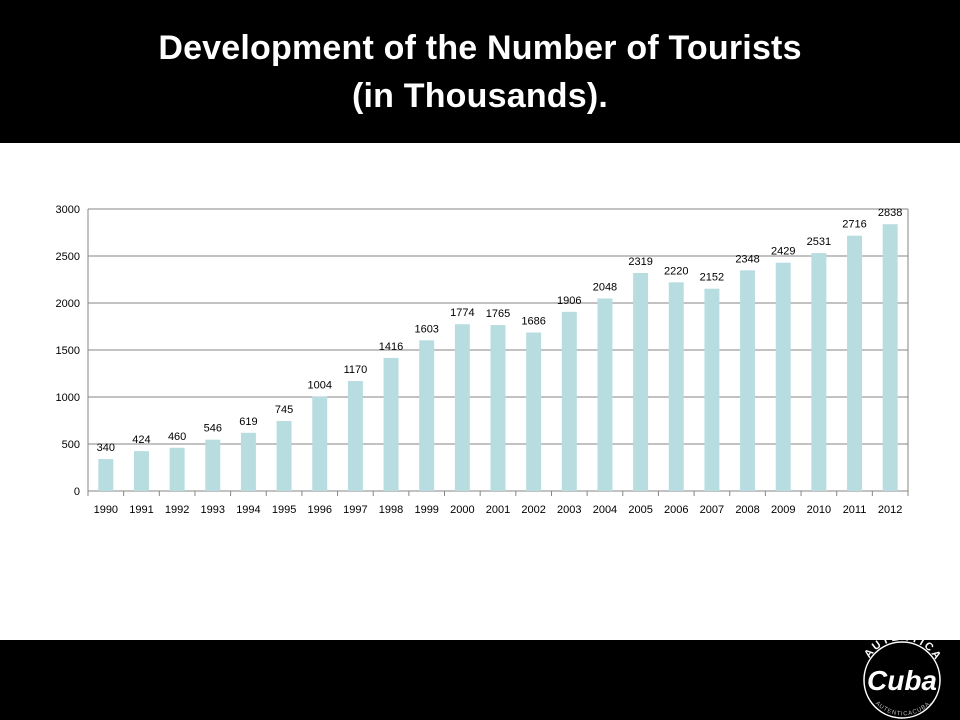 The width and height of the screenshot is (960, 720). I want to click on data-label: 2429, so click(783, 252).